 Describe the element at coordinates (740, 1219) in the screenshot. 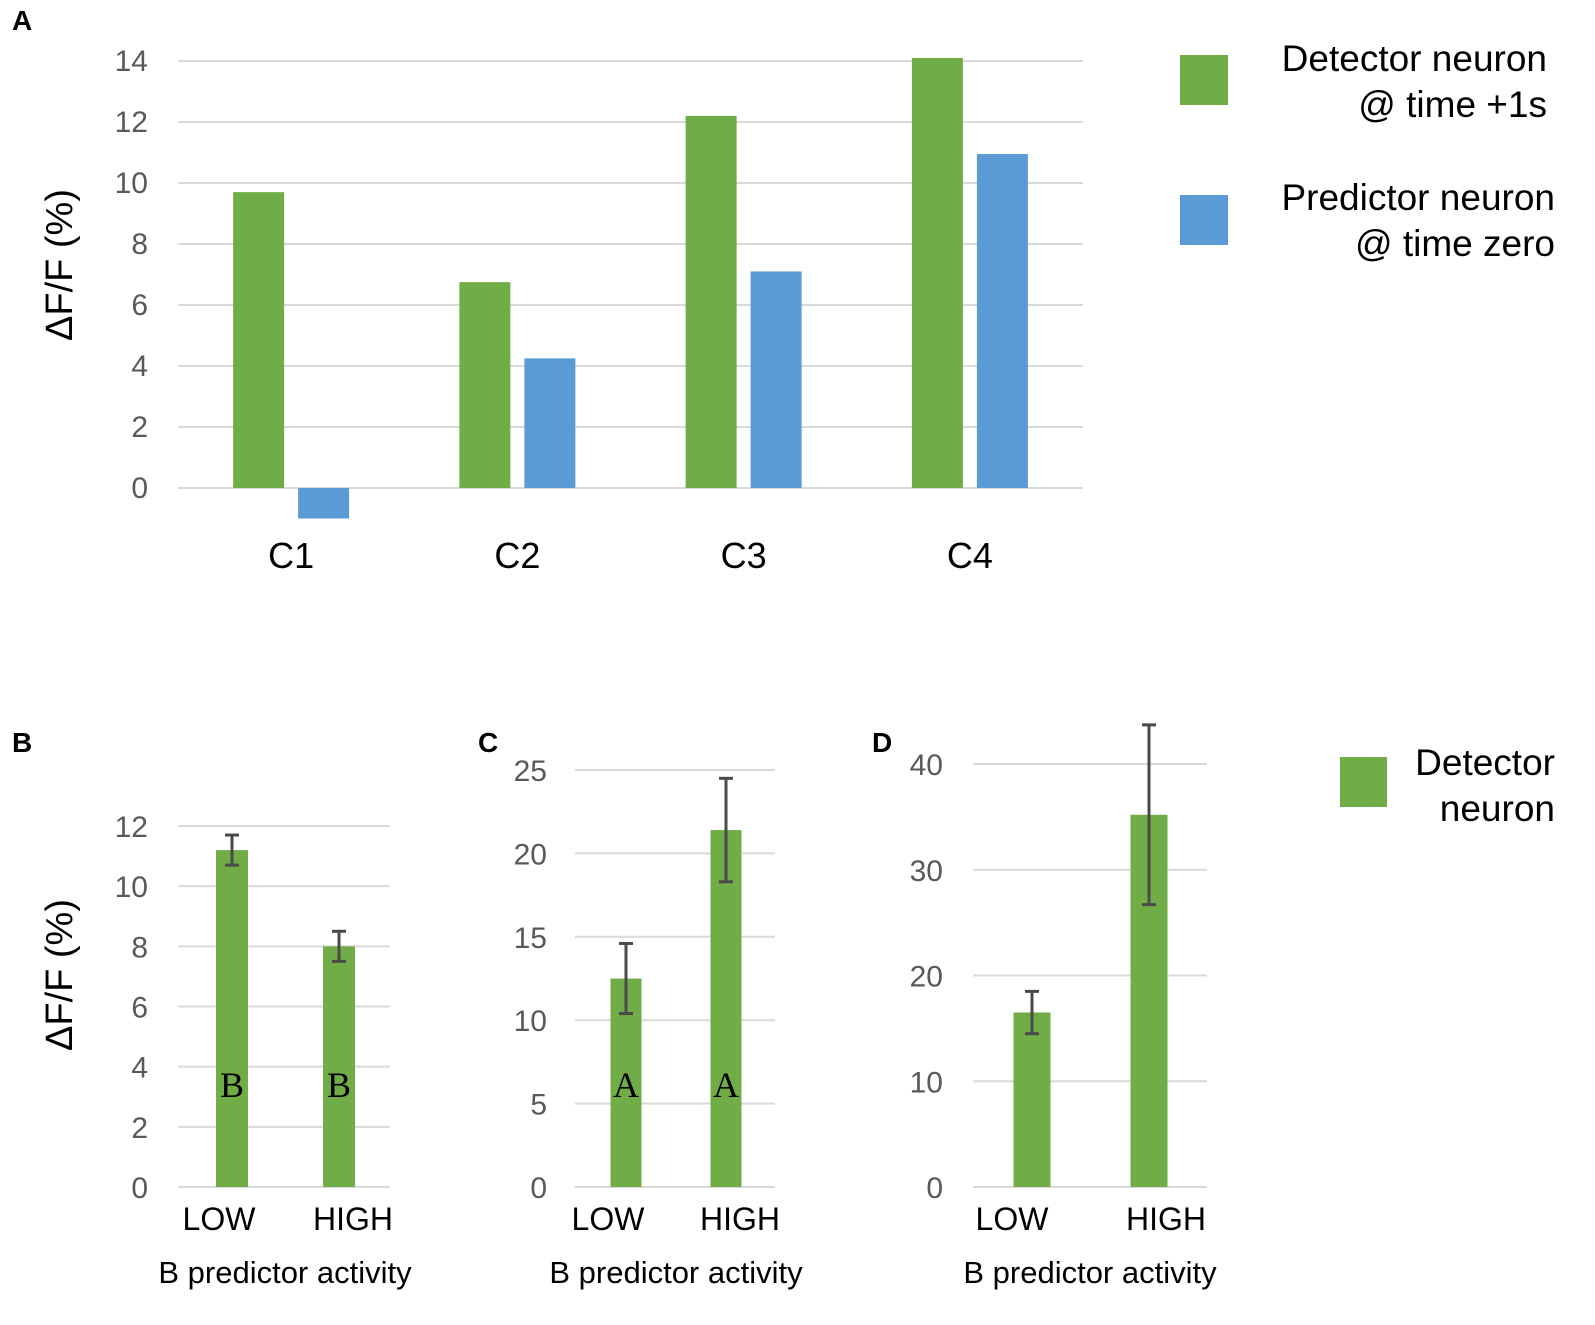

I see `panel-c-category-label: HIGH` at that location.